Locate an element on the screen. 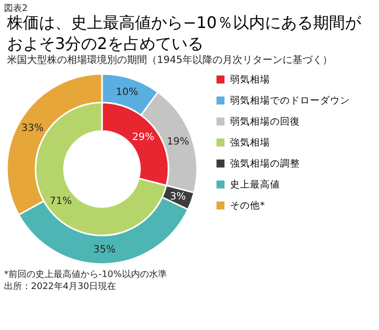 The image size is (379, 330). text: 図表2 is located at coordinates (16, 8).